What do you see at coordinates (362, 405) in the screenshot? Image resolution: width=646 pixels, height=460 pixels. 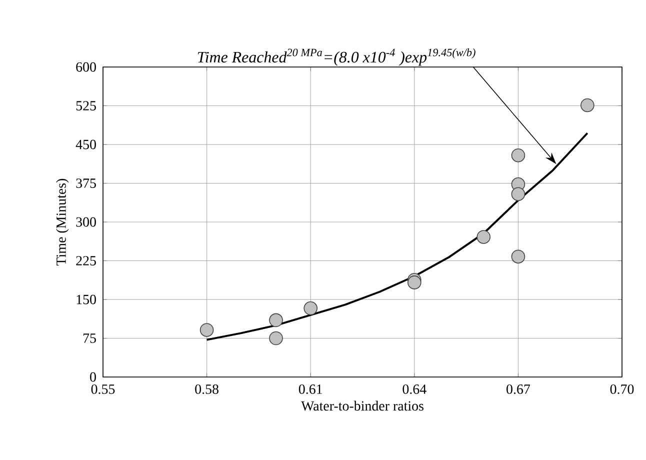 I see `x-axis-title: Water-to-binder ratios` at bounding box center [362, 405].